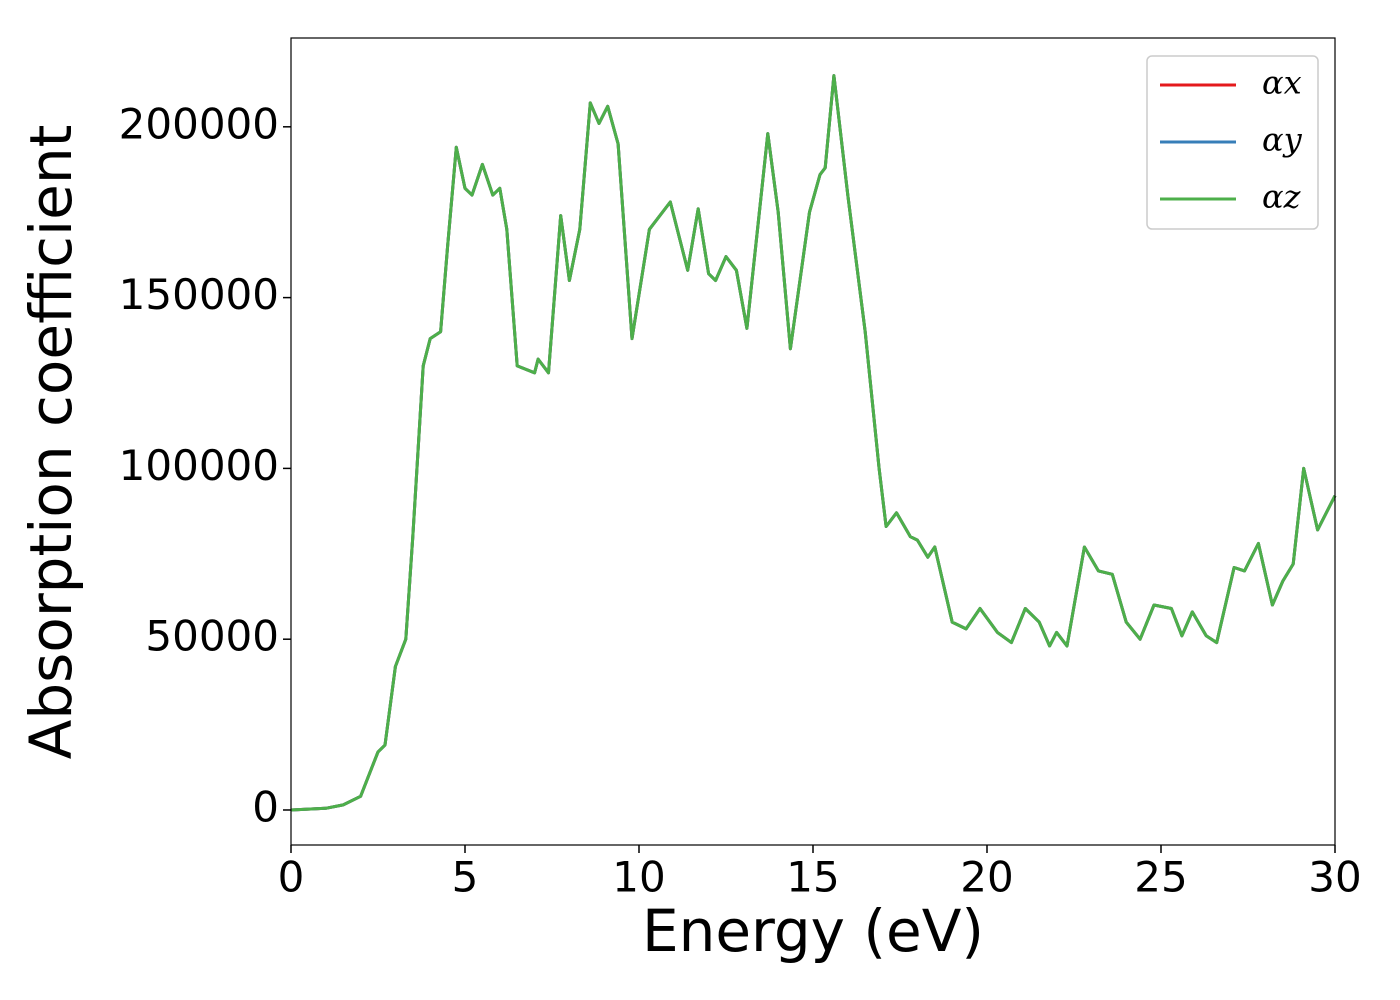 The width and height of the screenshot is (1400, 1000). What do you see at coordinates (51, 442) in the screenshot?
I see `y-axis-label: Absorption coefficient` at bounding box center [51, 442].